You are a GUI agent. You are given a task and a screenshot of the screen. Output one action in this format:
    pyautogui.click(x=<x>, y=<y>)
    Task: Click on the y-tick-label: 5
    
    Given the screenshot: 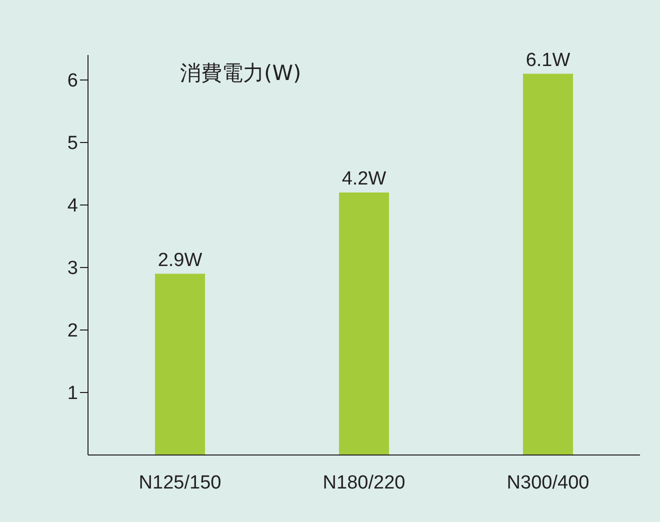 What is the action you would take?
    pyautogui.click(x=72, y=143)
    